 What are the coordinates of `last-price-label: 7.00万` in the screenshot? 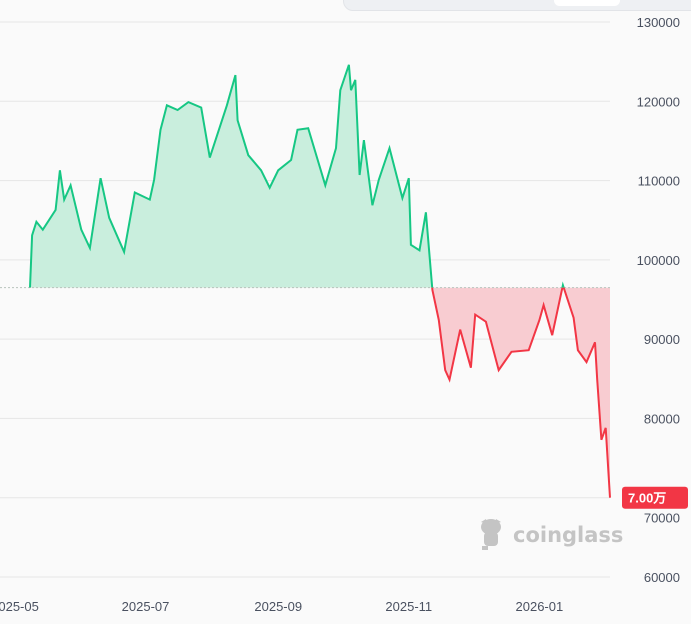 It's located at (647, 498).